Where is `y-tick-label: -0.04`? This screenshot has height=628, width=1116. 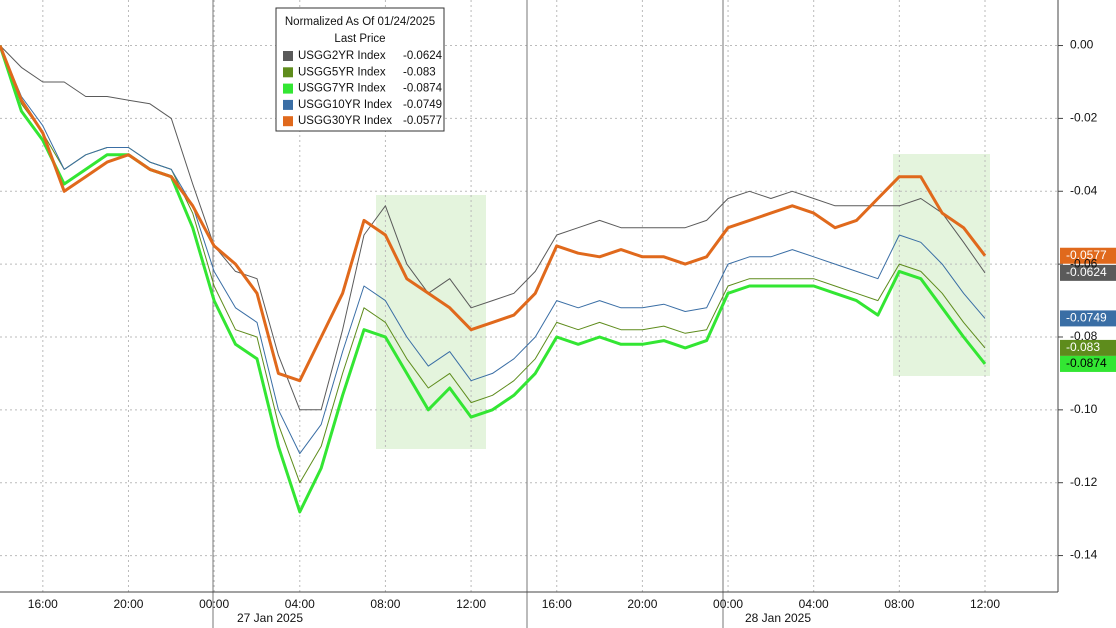 y-tick-label: -0.04 is located at coordinates (1084, 190).